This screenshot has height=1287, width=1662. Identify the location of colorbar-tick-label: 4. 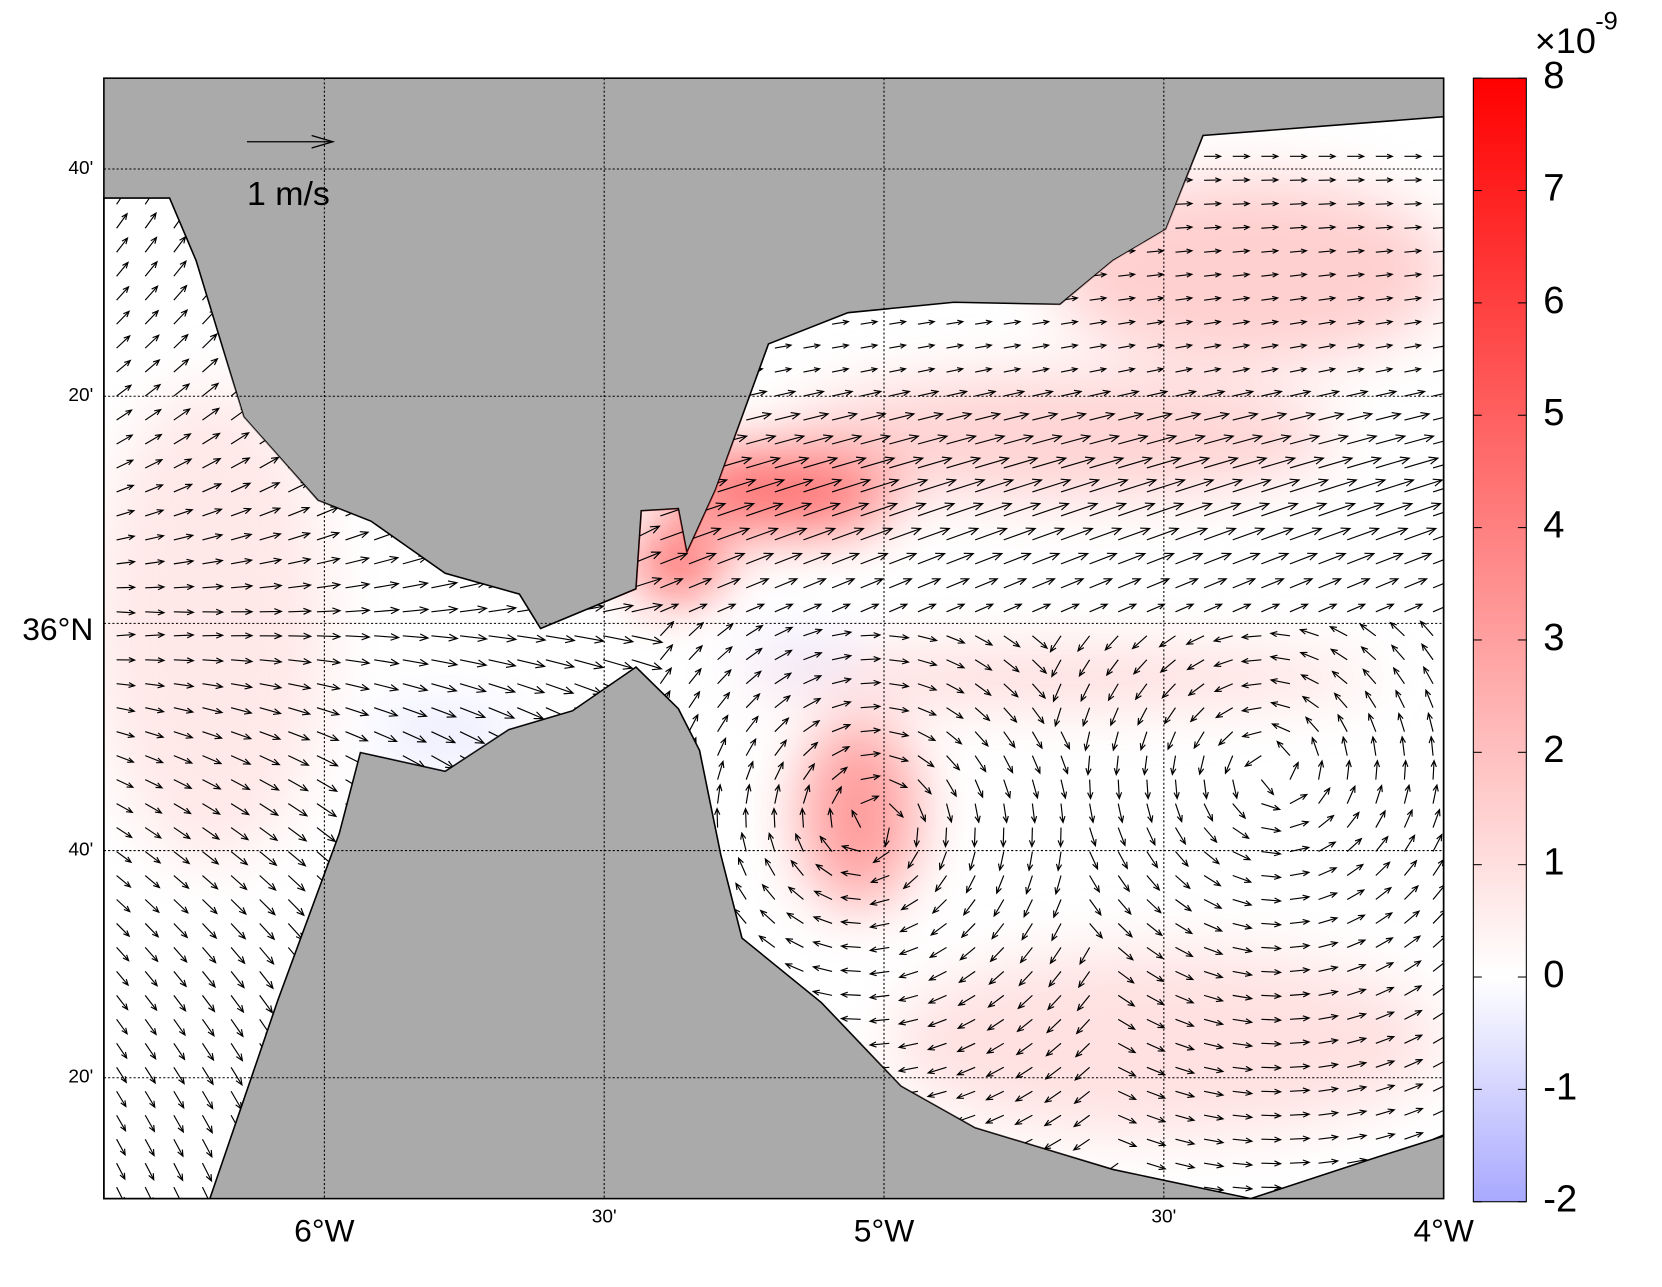
(1553, 526).